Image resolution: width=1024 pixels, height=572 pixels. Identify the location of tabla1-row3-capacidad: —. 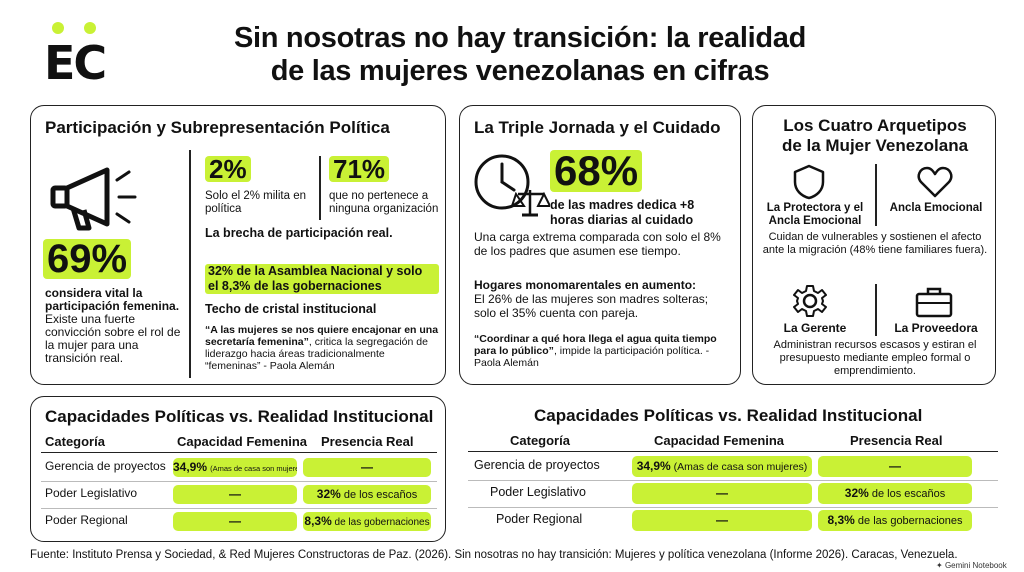
(235, 521).